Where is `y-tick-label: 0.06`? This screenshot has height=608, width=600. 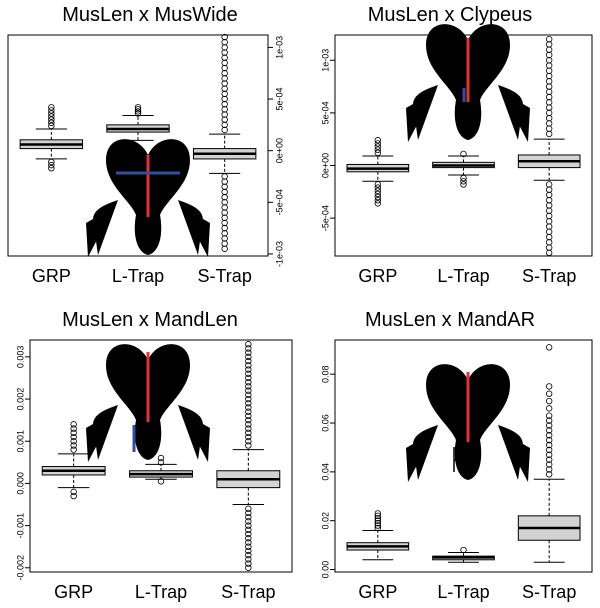
y-tick-label: 0.06 is located at coordinates (325, 423).